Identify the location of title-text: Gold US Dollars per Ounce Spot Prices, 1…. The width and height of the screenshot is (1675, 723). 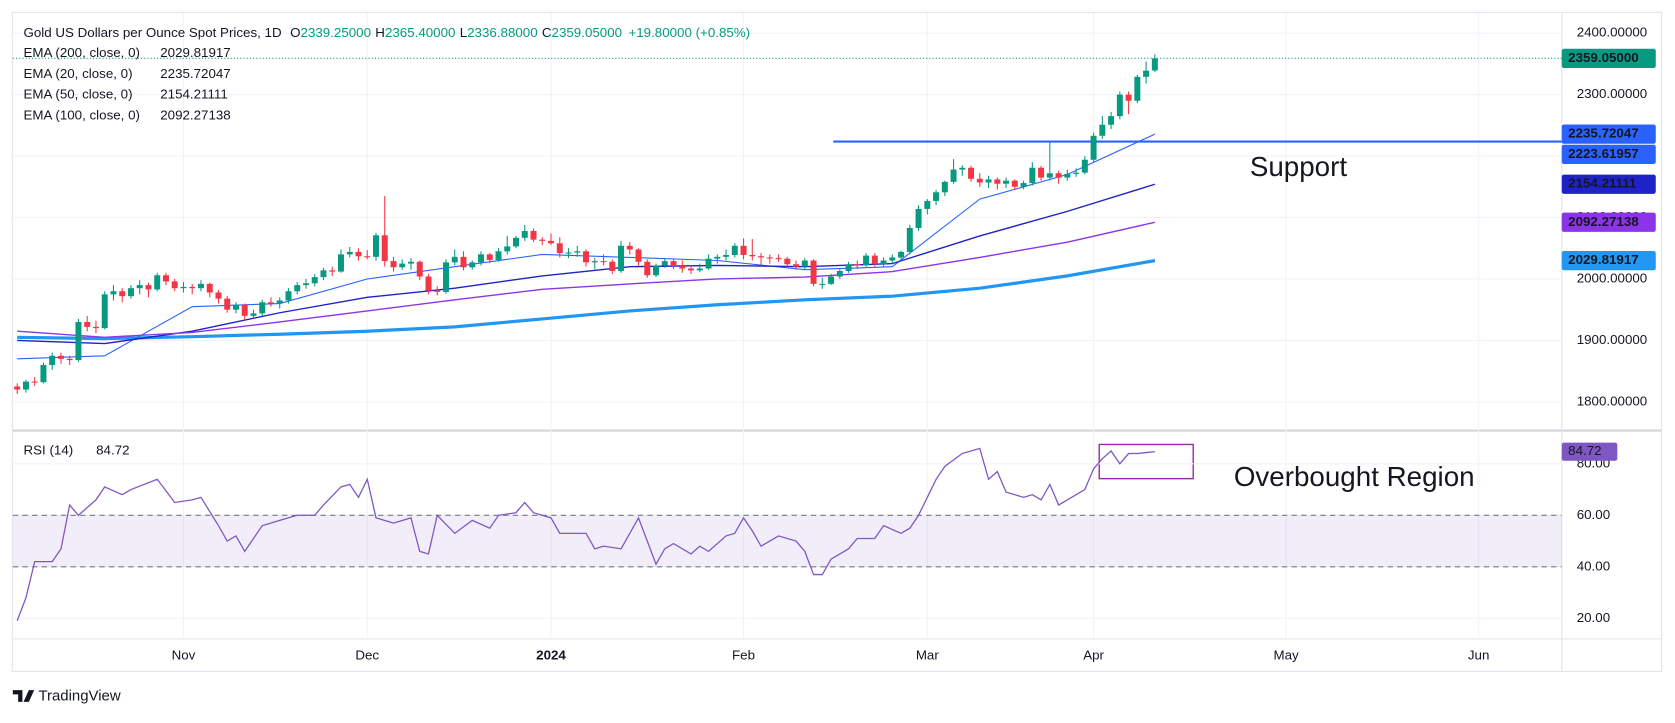
(153, 32).